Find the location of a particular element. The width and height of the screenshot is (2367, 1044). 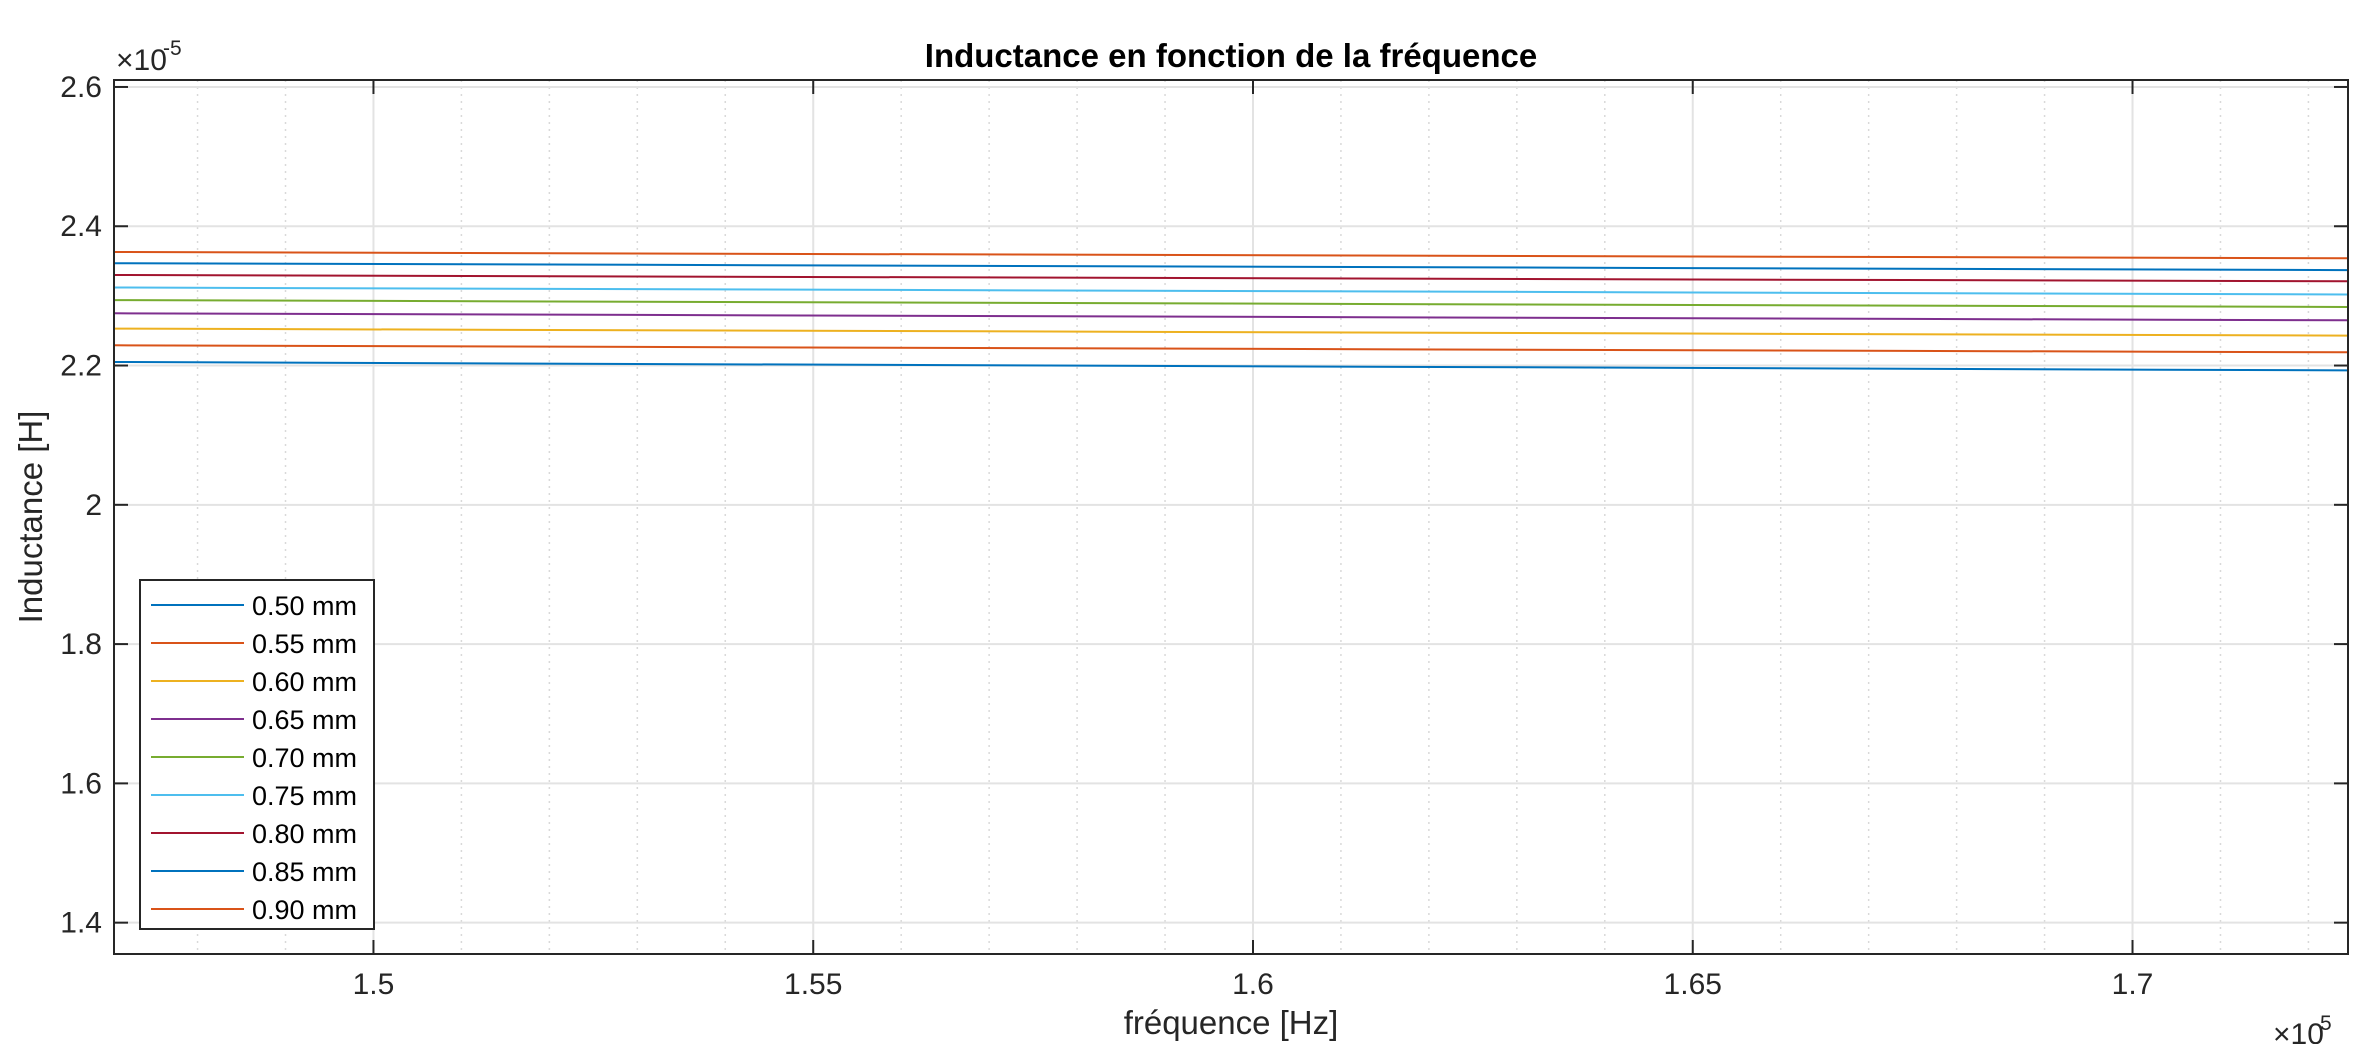

y-exponent: ×10 -5 is located at coordinates (149, 57).